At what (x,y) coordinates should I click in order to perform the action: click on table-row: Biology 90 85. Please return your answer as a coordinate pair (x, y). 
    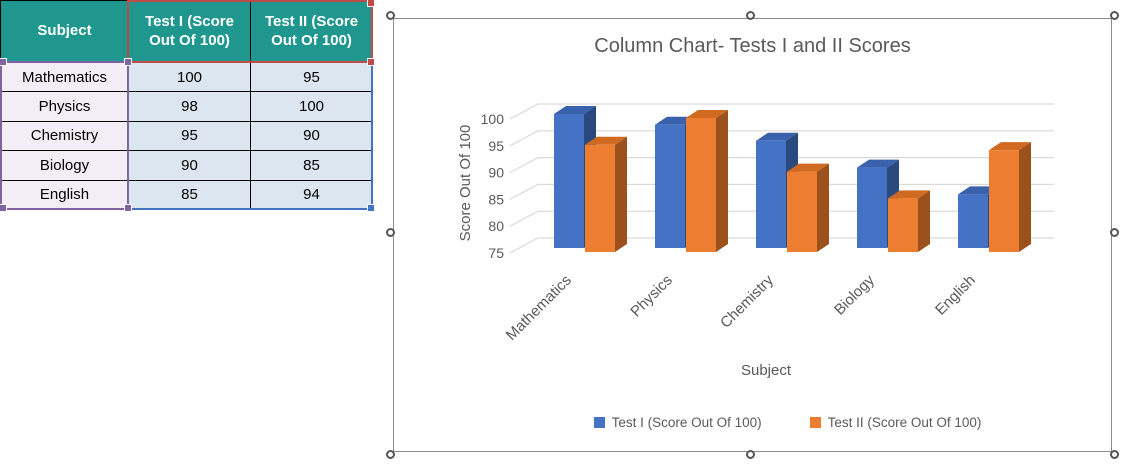
    Looking at the image, I should click on (186, 165).